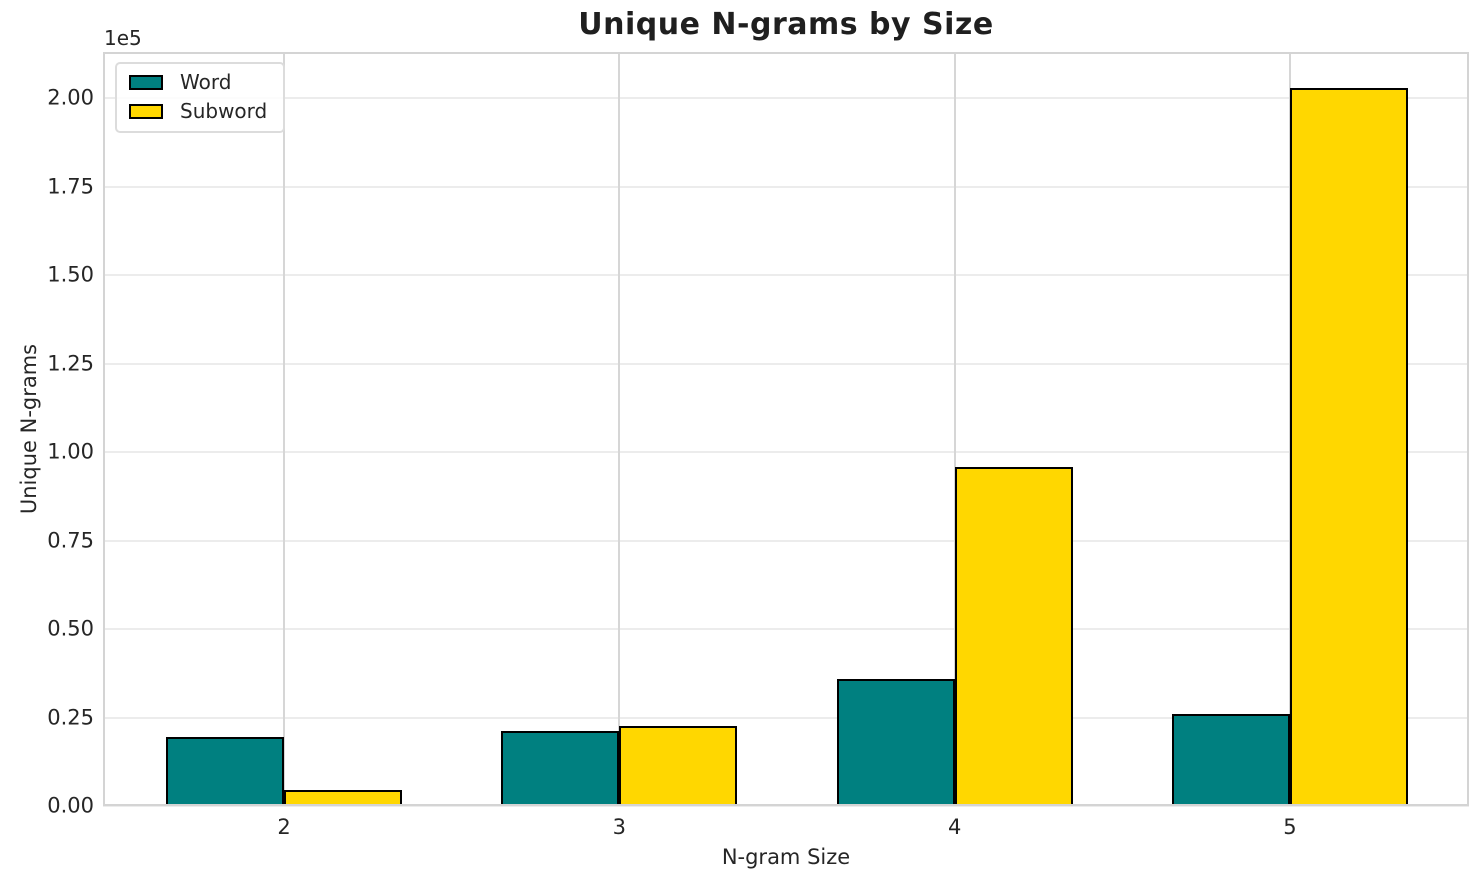 The height and width of the screenshot is (885, 1484). I want to click on chart-title: Unique N-grams by Size, so click(786, 24).